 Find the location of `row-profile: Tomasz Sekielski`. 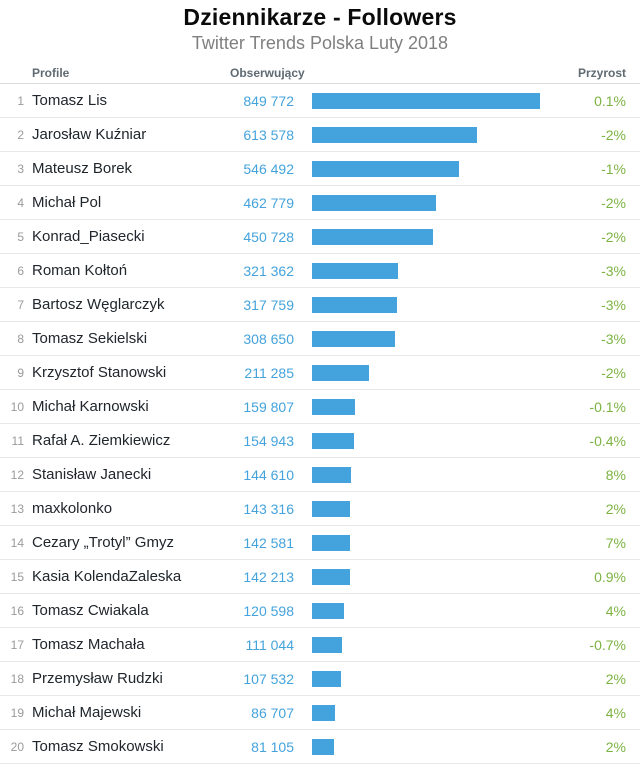

row-profile: Tomasz Sekielski is located at coordinates (90, 338).